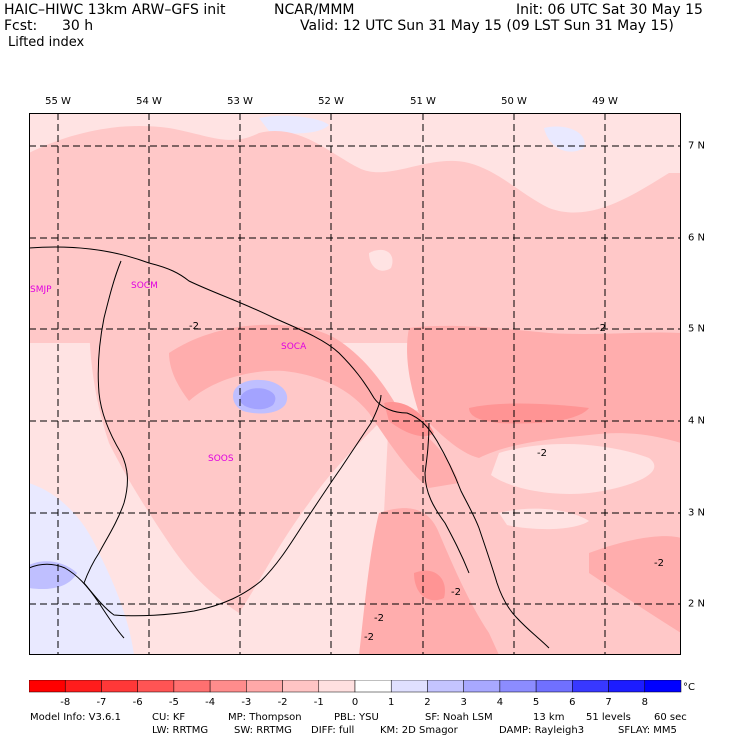  I want to click on field-pink-strong-south, so click(429, 585).